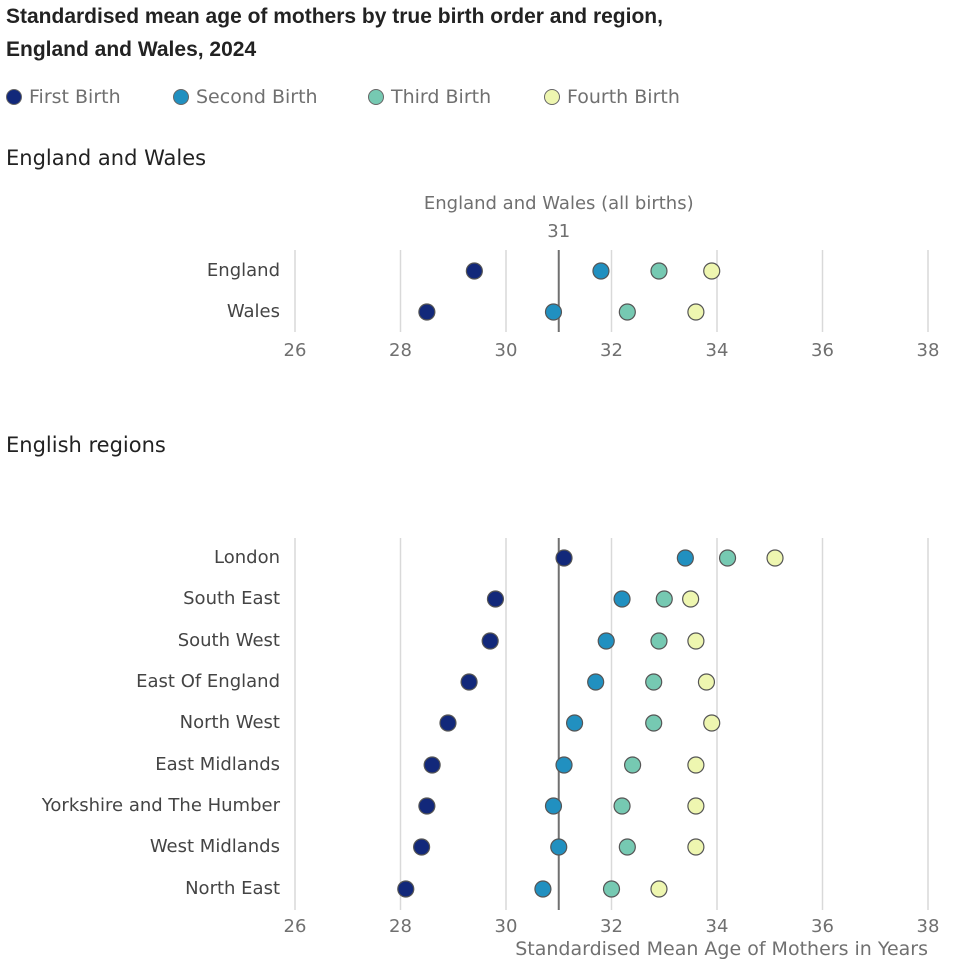 The image size is (980, 965). Describe the element at coordinates (14, 97) in the screenshot. I see `legend-dot-first-birth` at that location.